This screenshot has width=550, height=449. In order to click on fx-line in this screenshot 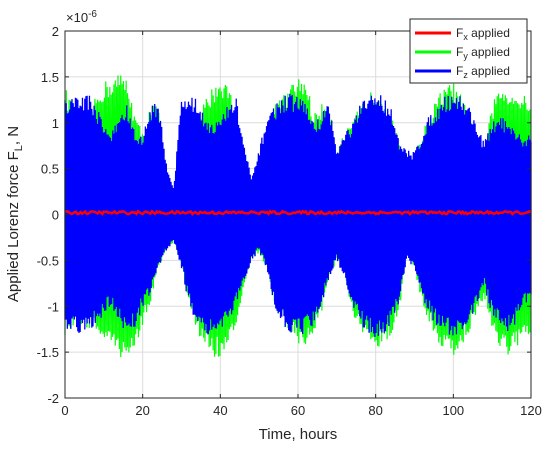, I will do `click(298, 212)`.